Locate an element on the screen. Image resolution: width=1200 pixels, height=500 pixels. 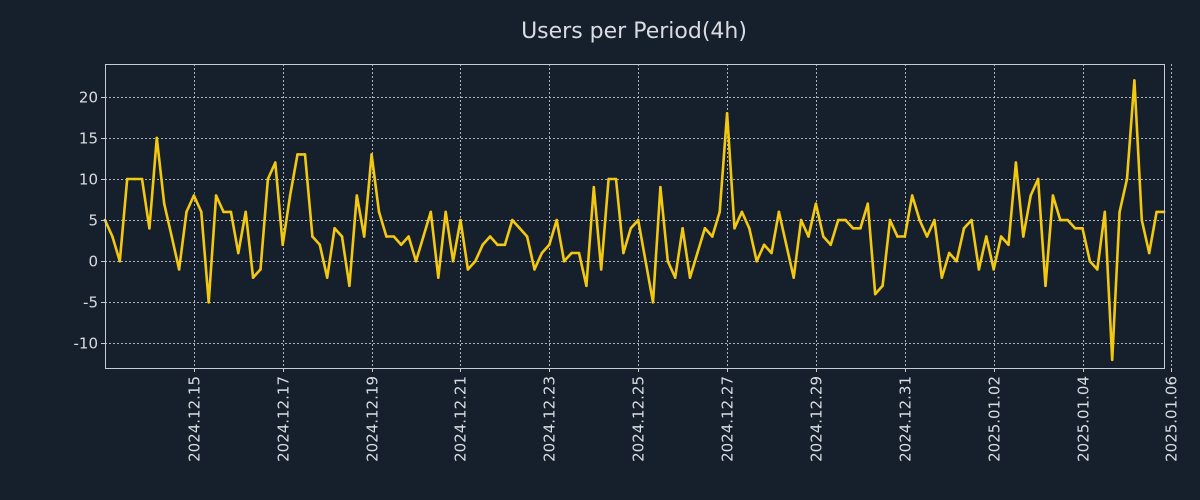
y-tick-label: -10 is located at coordinates (86, 344).